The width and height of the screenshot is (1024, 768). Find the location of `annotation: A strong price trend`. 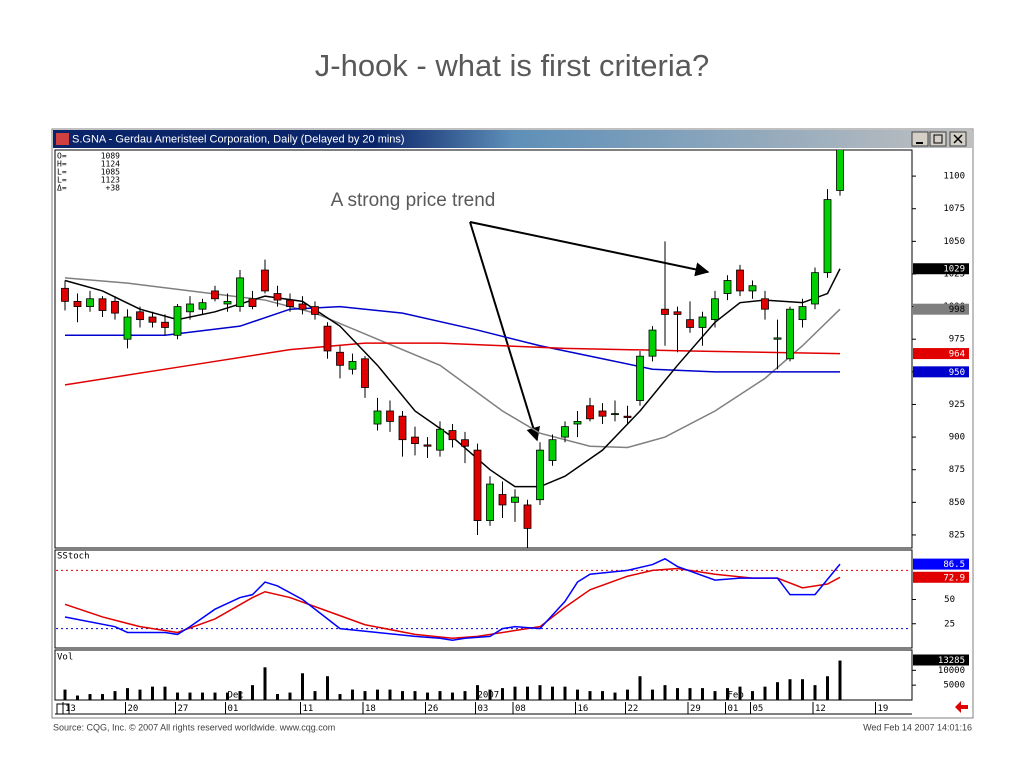

annotation: A strong price trend is located at coordinates (413, 200).